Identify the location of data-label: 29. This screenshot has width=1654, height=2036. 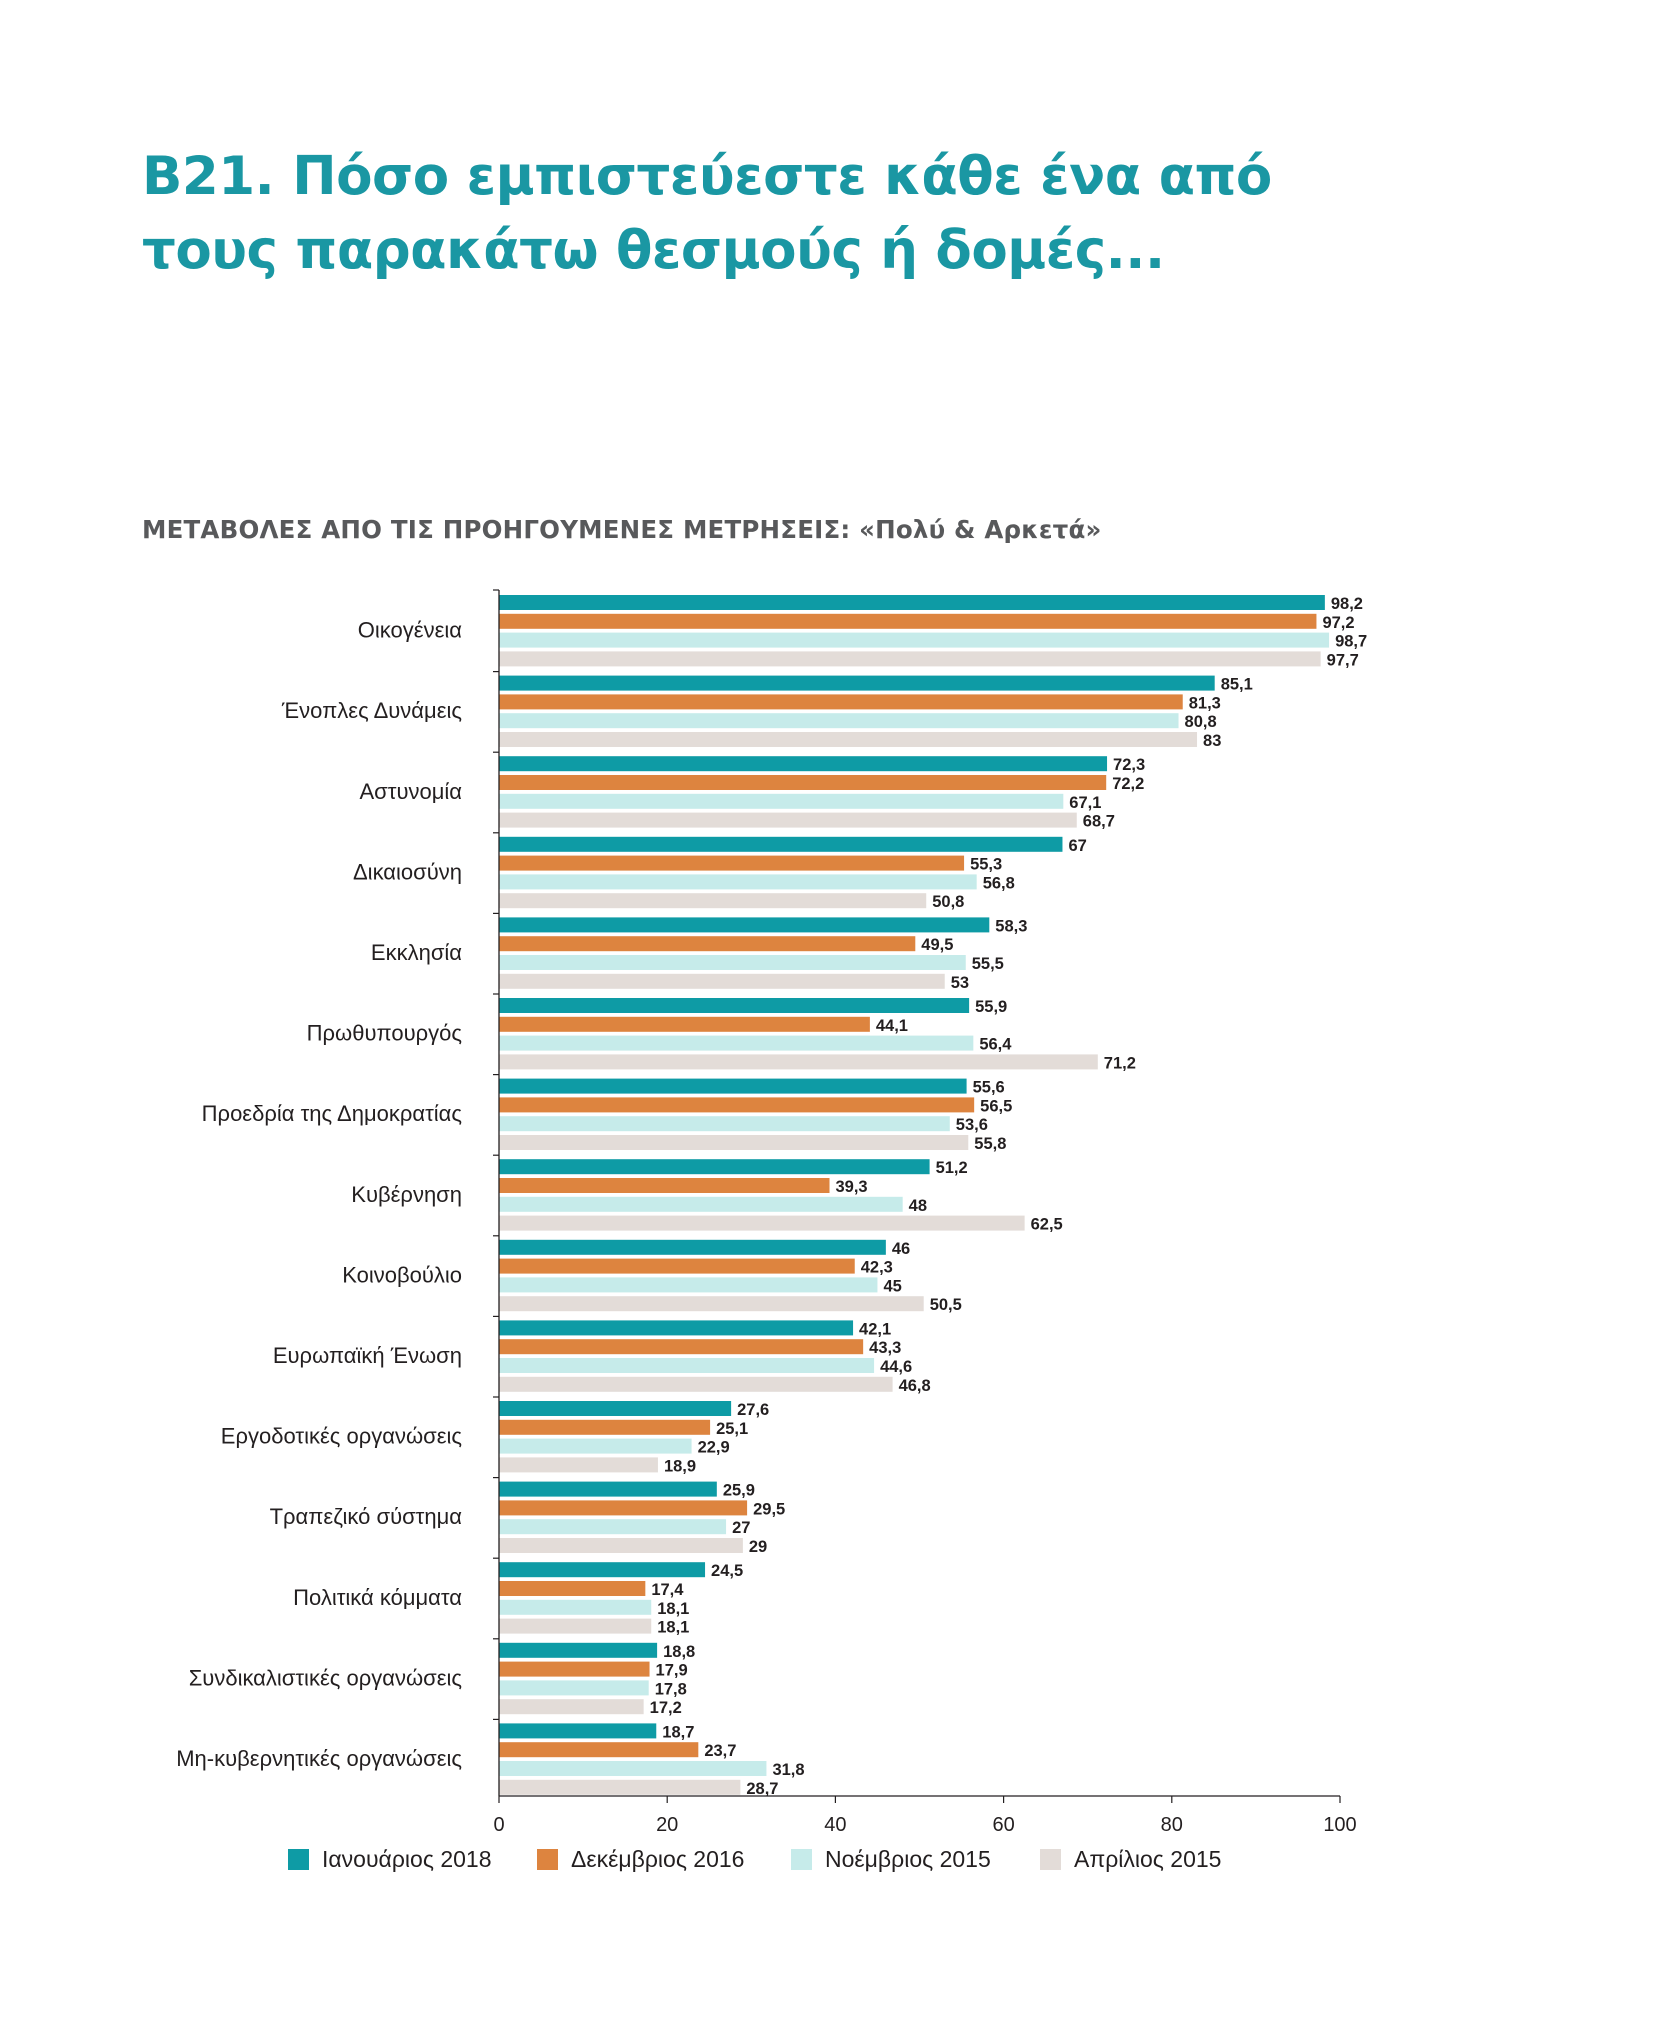
(758, 1547).